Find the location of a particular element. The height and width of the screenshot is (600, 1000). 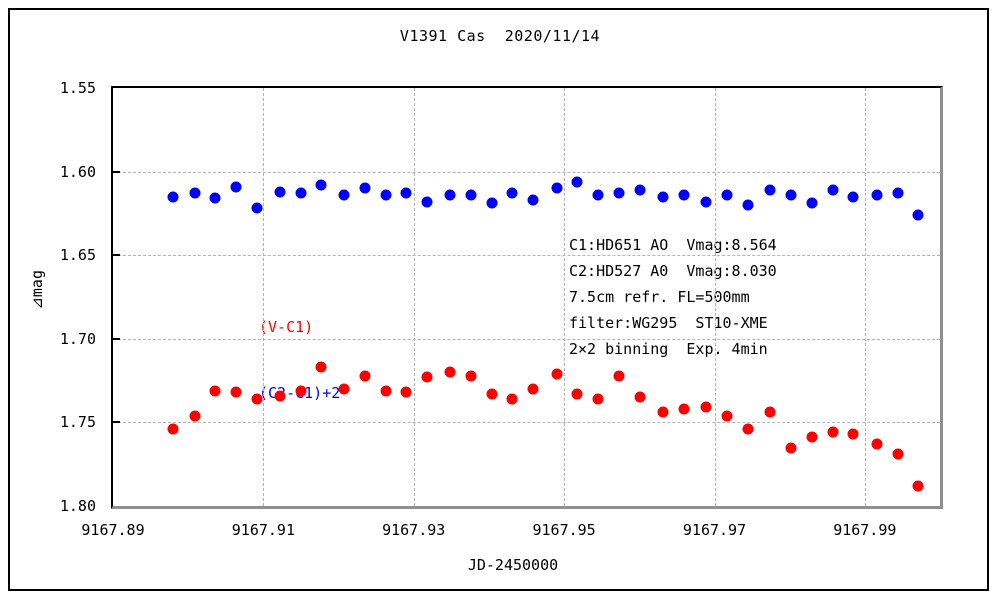

legend-item-v-c1: (V-C1) is located at coordinates (286, 327).